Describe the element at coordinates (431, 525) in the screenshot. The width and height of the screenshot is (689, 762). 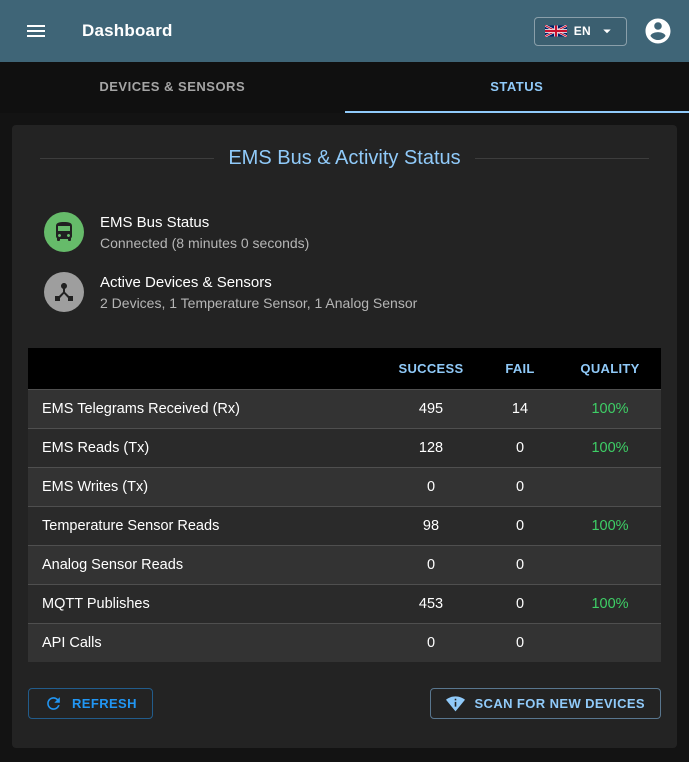
I see `stat-success: 98` at that location.